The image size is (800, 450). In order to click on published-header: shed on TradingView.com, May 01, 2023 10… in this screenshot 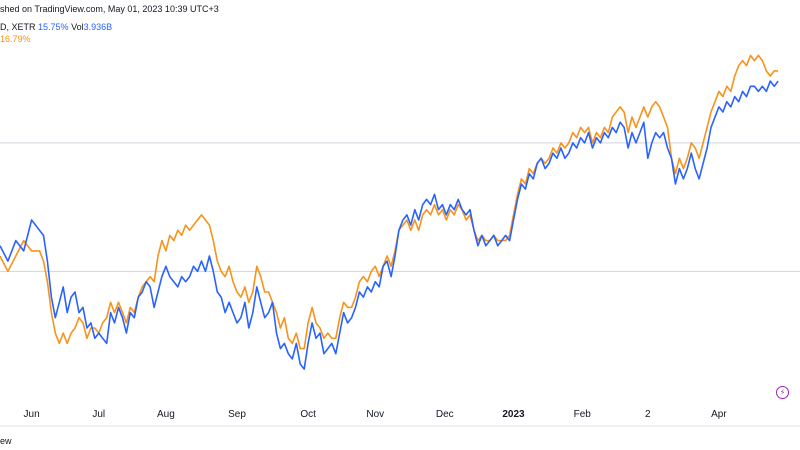, I will do `click(109, 9)`.